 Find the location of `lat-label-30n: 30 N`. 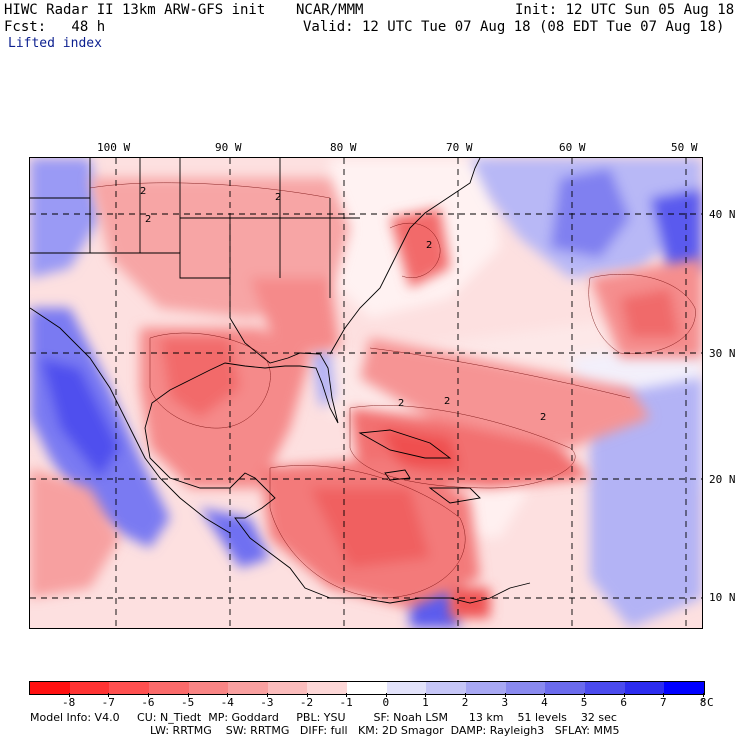

lat-label-30n: 30 N is located at coordinates (722, 353).